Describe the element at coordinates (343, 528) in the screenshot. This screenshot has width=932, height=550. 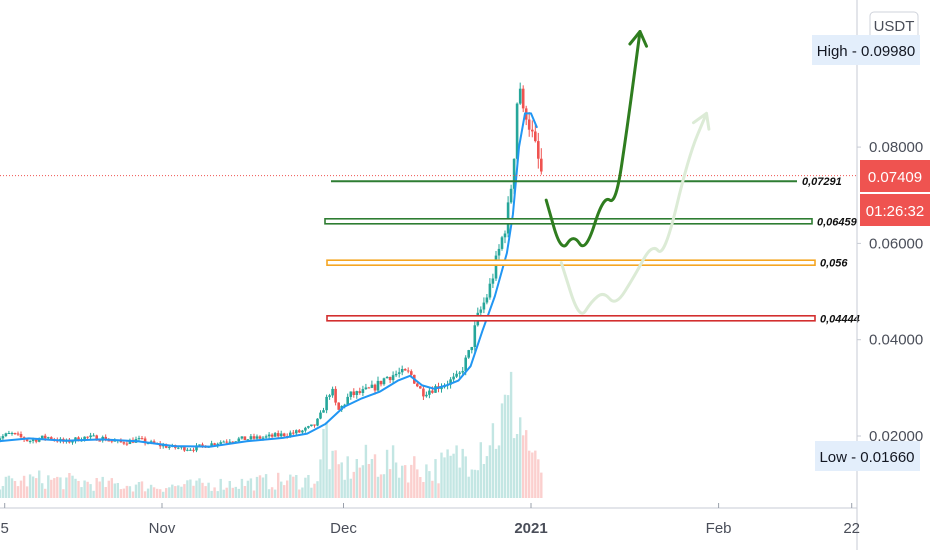
I see `x-tick-label: Dec` at that location.